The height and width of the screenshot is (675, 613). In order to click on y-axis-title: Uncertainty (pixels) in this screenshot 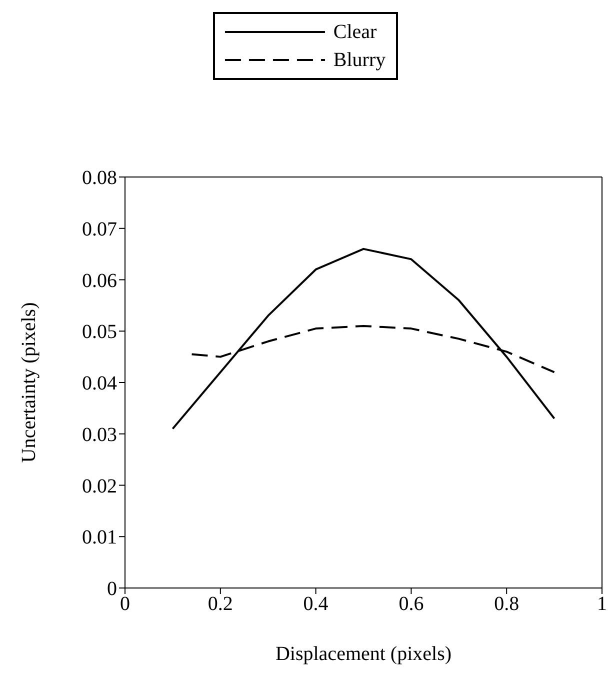, I will do `click(29, 382)`.